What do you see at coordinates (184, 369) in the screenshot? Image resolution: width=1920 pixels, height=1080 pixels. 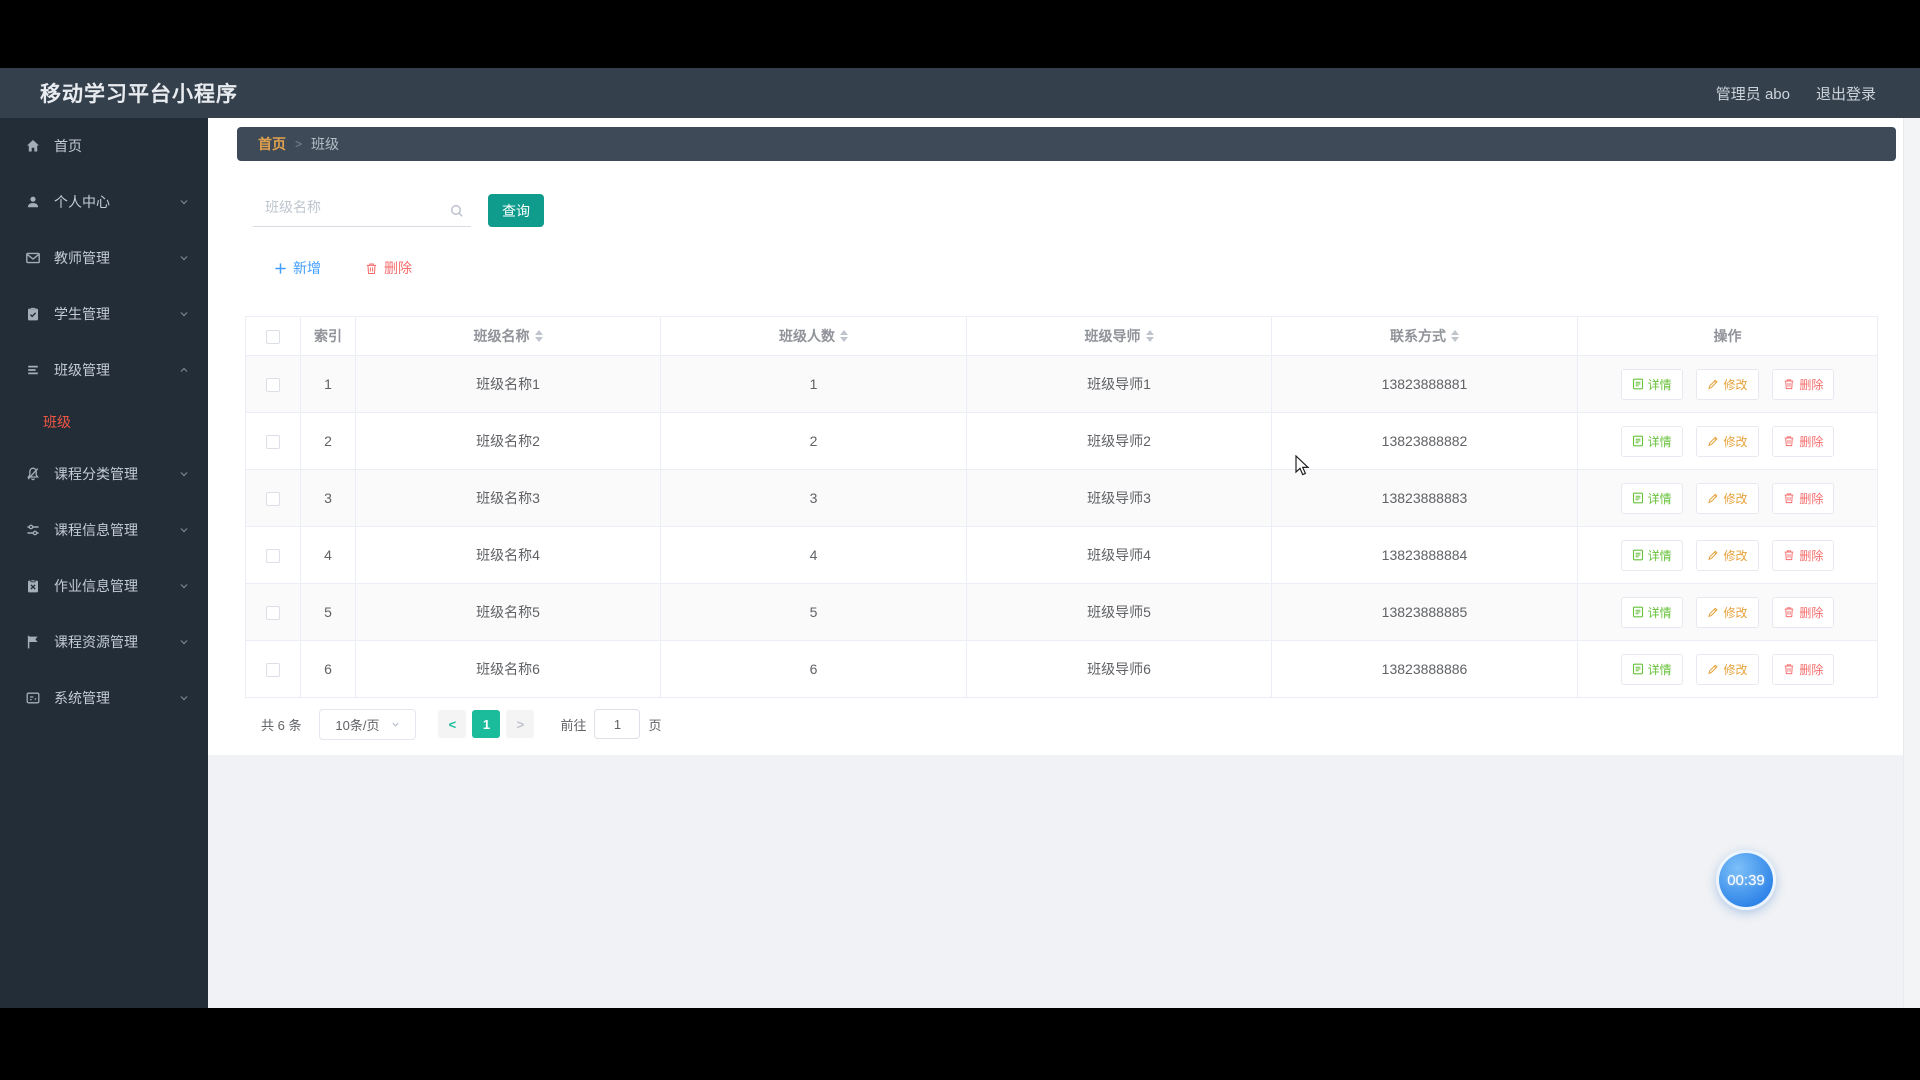 I see `chevron-up-icon` at bounding box center [184, 369].